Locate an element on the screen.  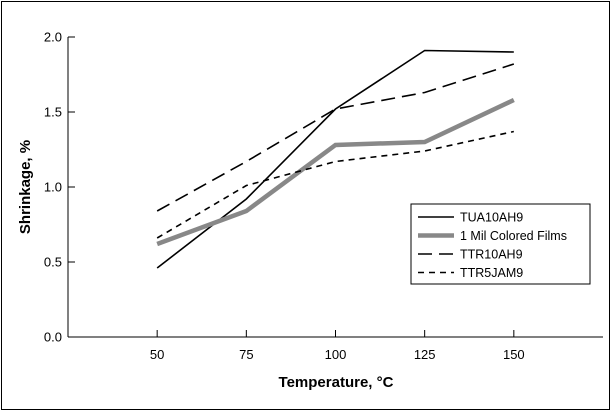
x-axis-title: Temperature, °C is located at coordinates (336, 382).